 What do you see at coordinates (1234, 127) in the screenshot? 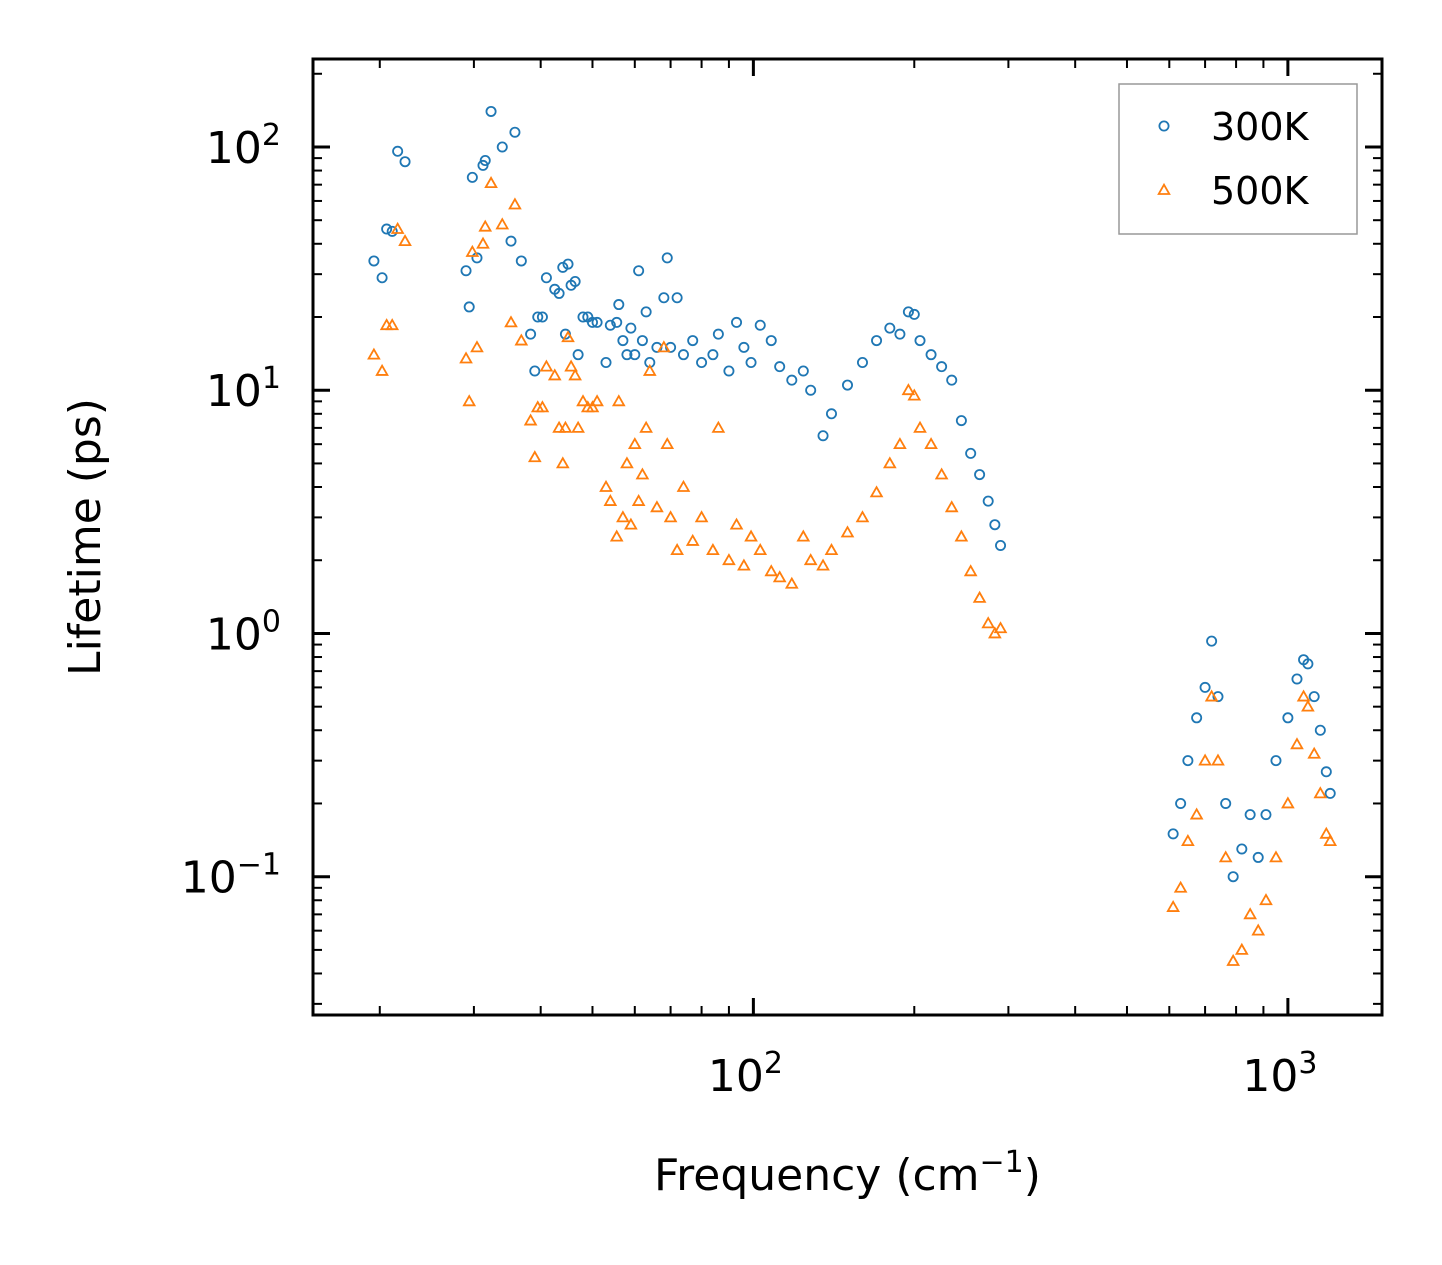
I see `legend-entry-300K: 300K` at bounding box center [1234, 127].